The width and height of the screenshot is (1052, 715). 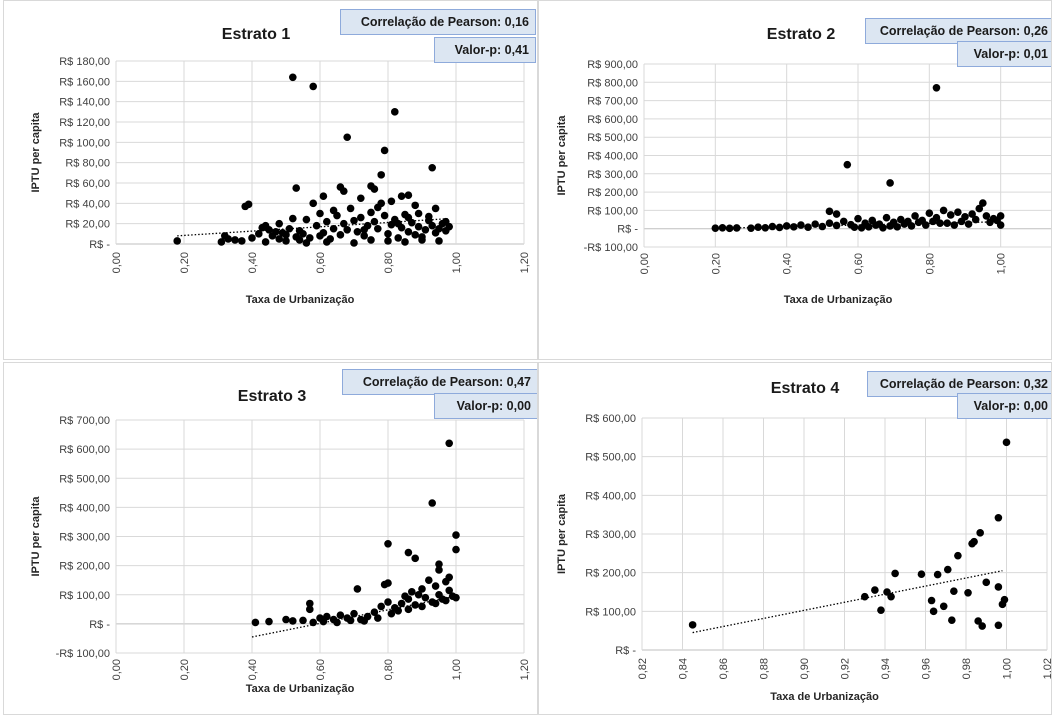 I want to click on x-tick-label: 0,96, so click(x=927, y=668).